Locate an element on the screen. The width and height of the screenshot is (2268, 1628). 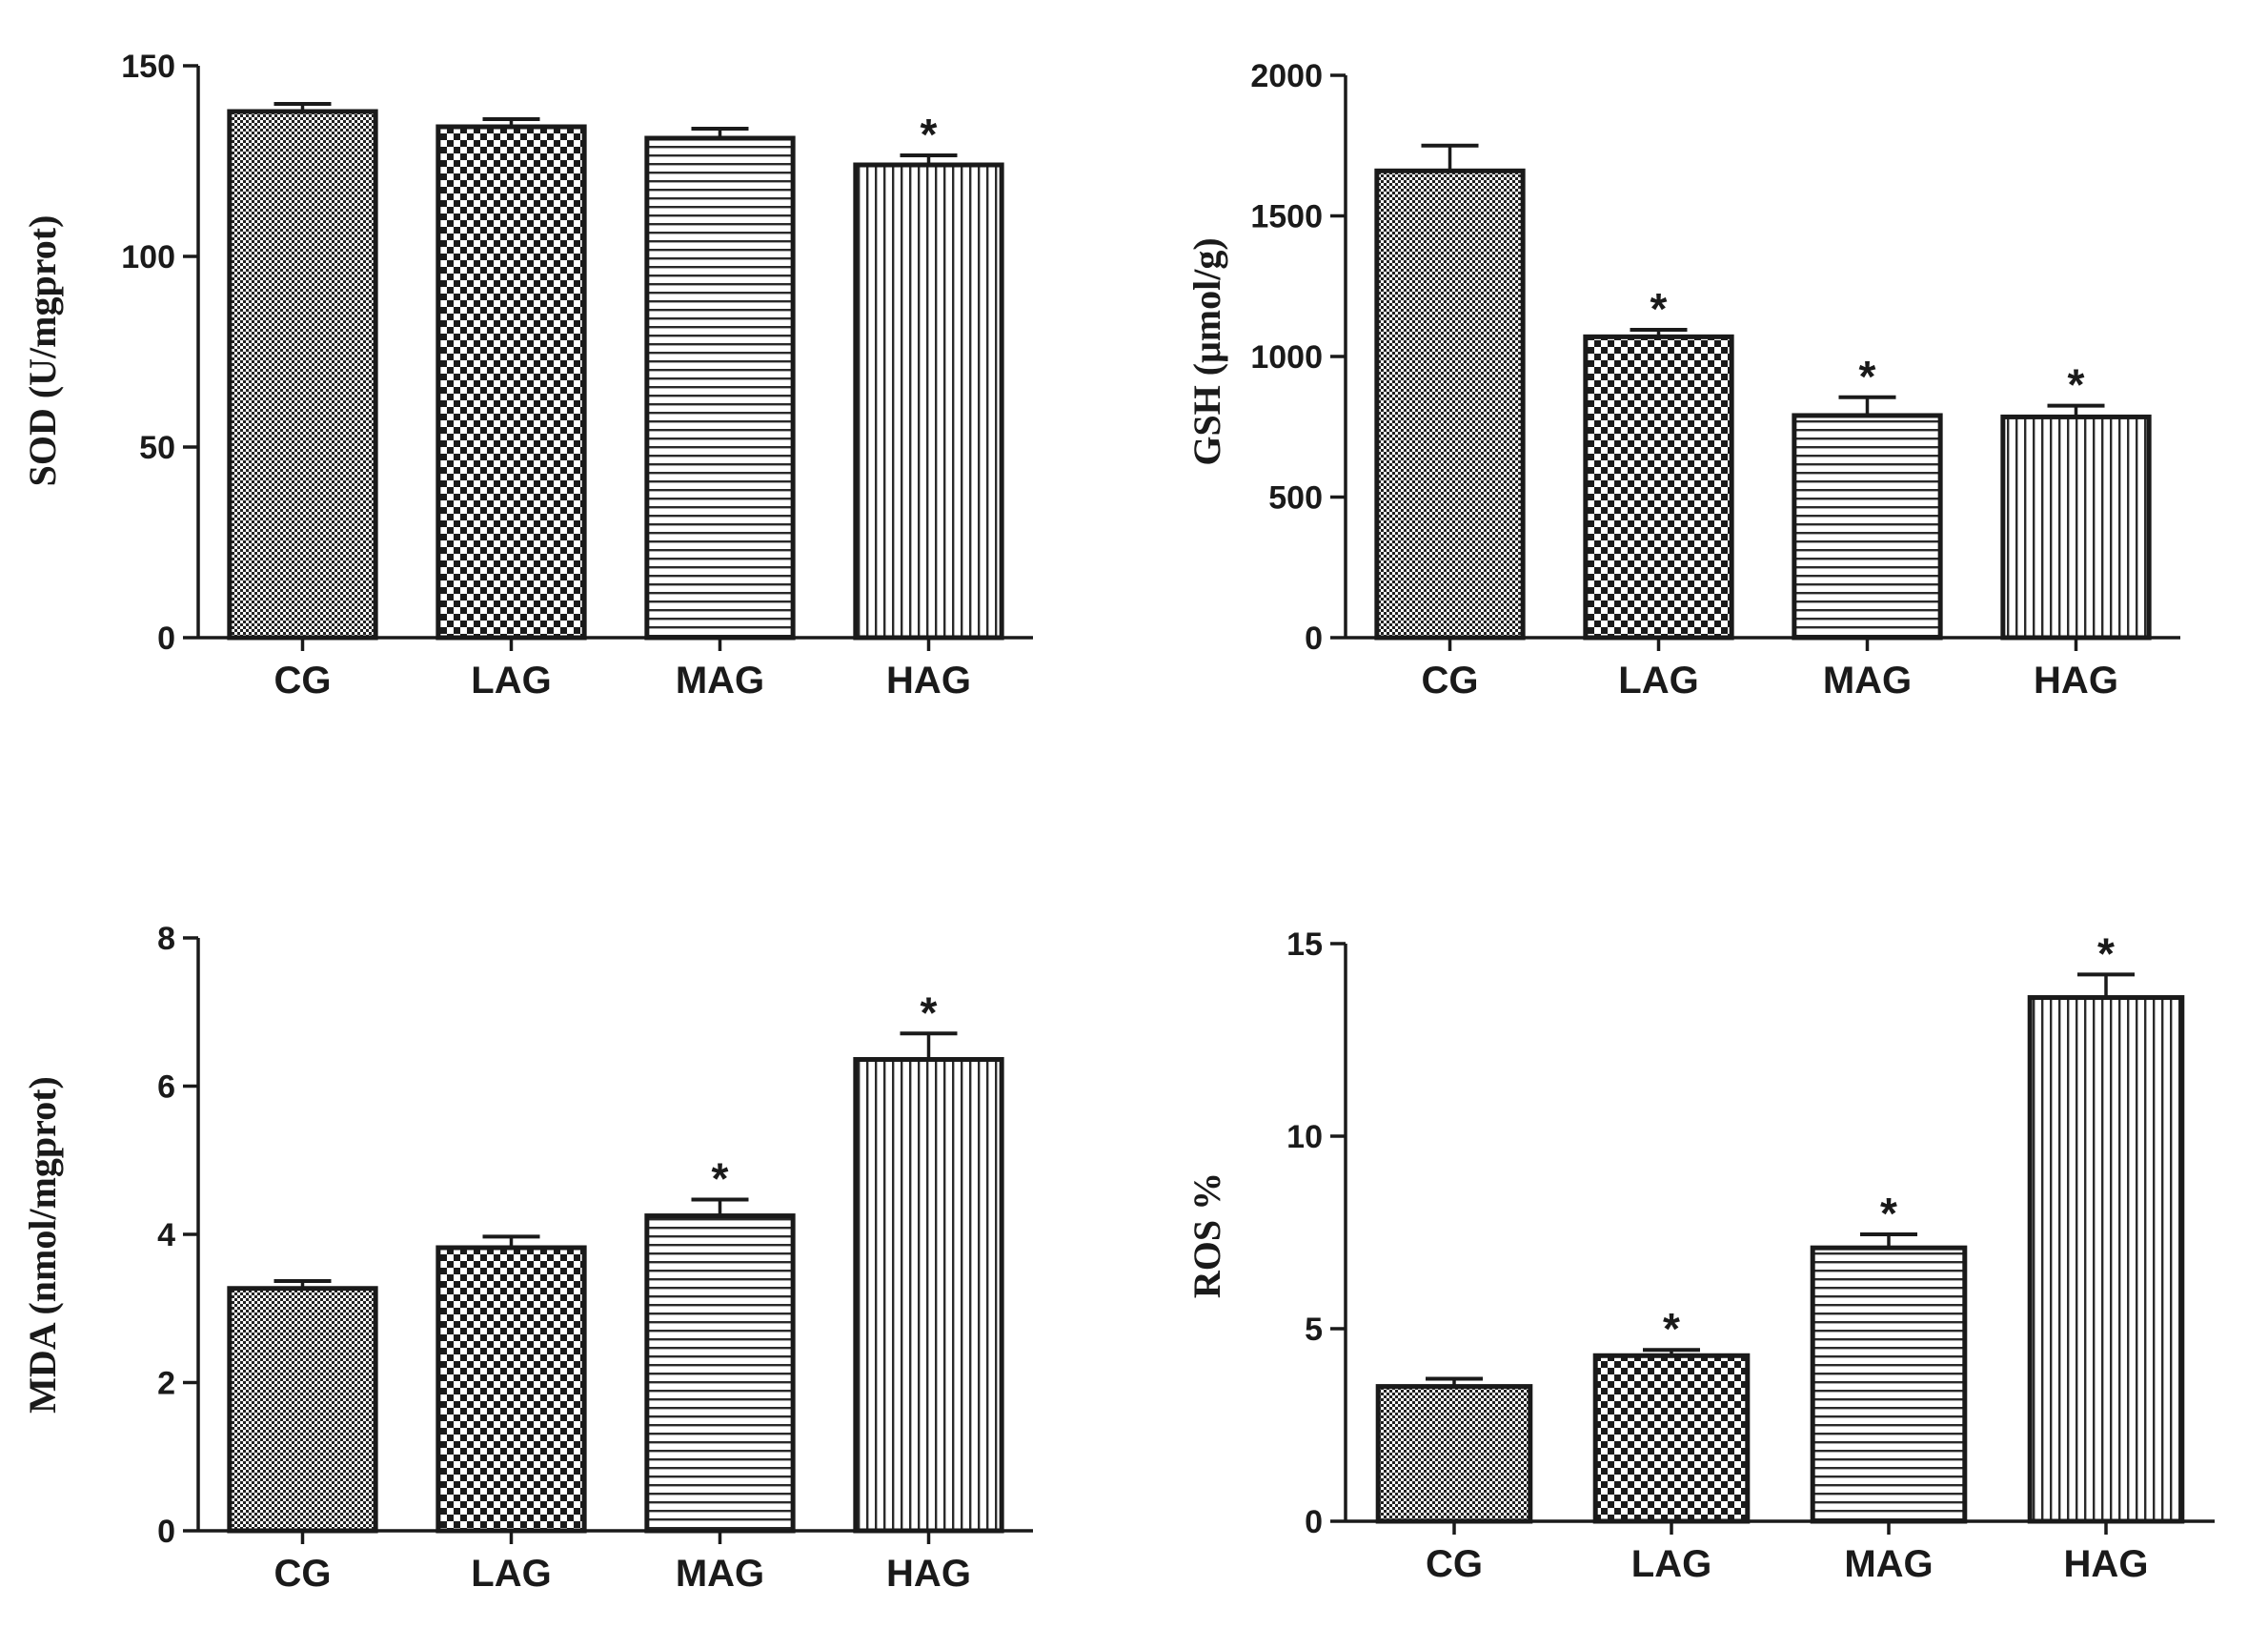
y-tick-label: 2000 is located at coordinates (1286, 76).